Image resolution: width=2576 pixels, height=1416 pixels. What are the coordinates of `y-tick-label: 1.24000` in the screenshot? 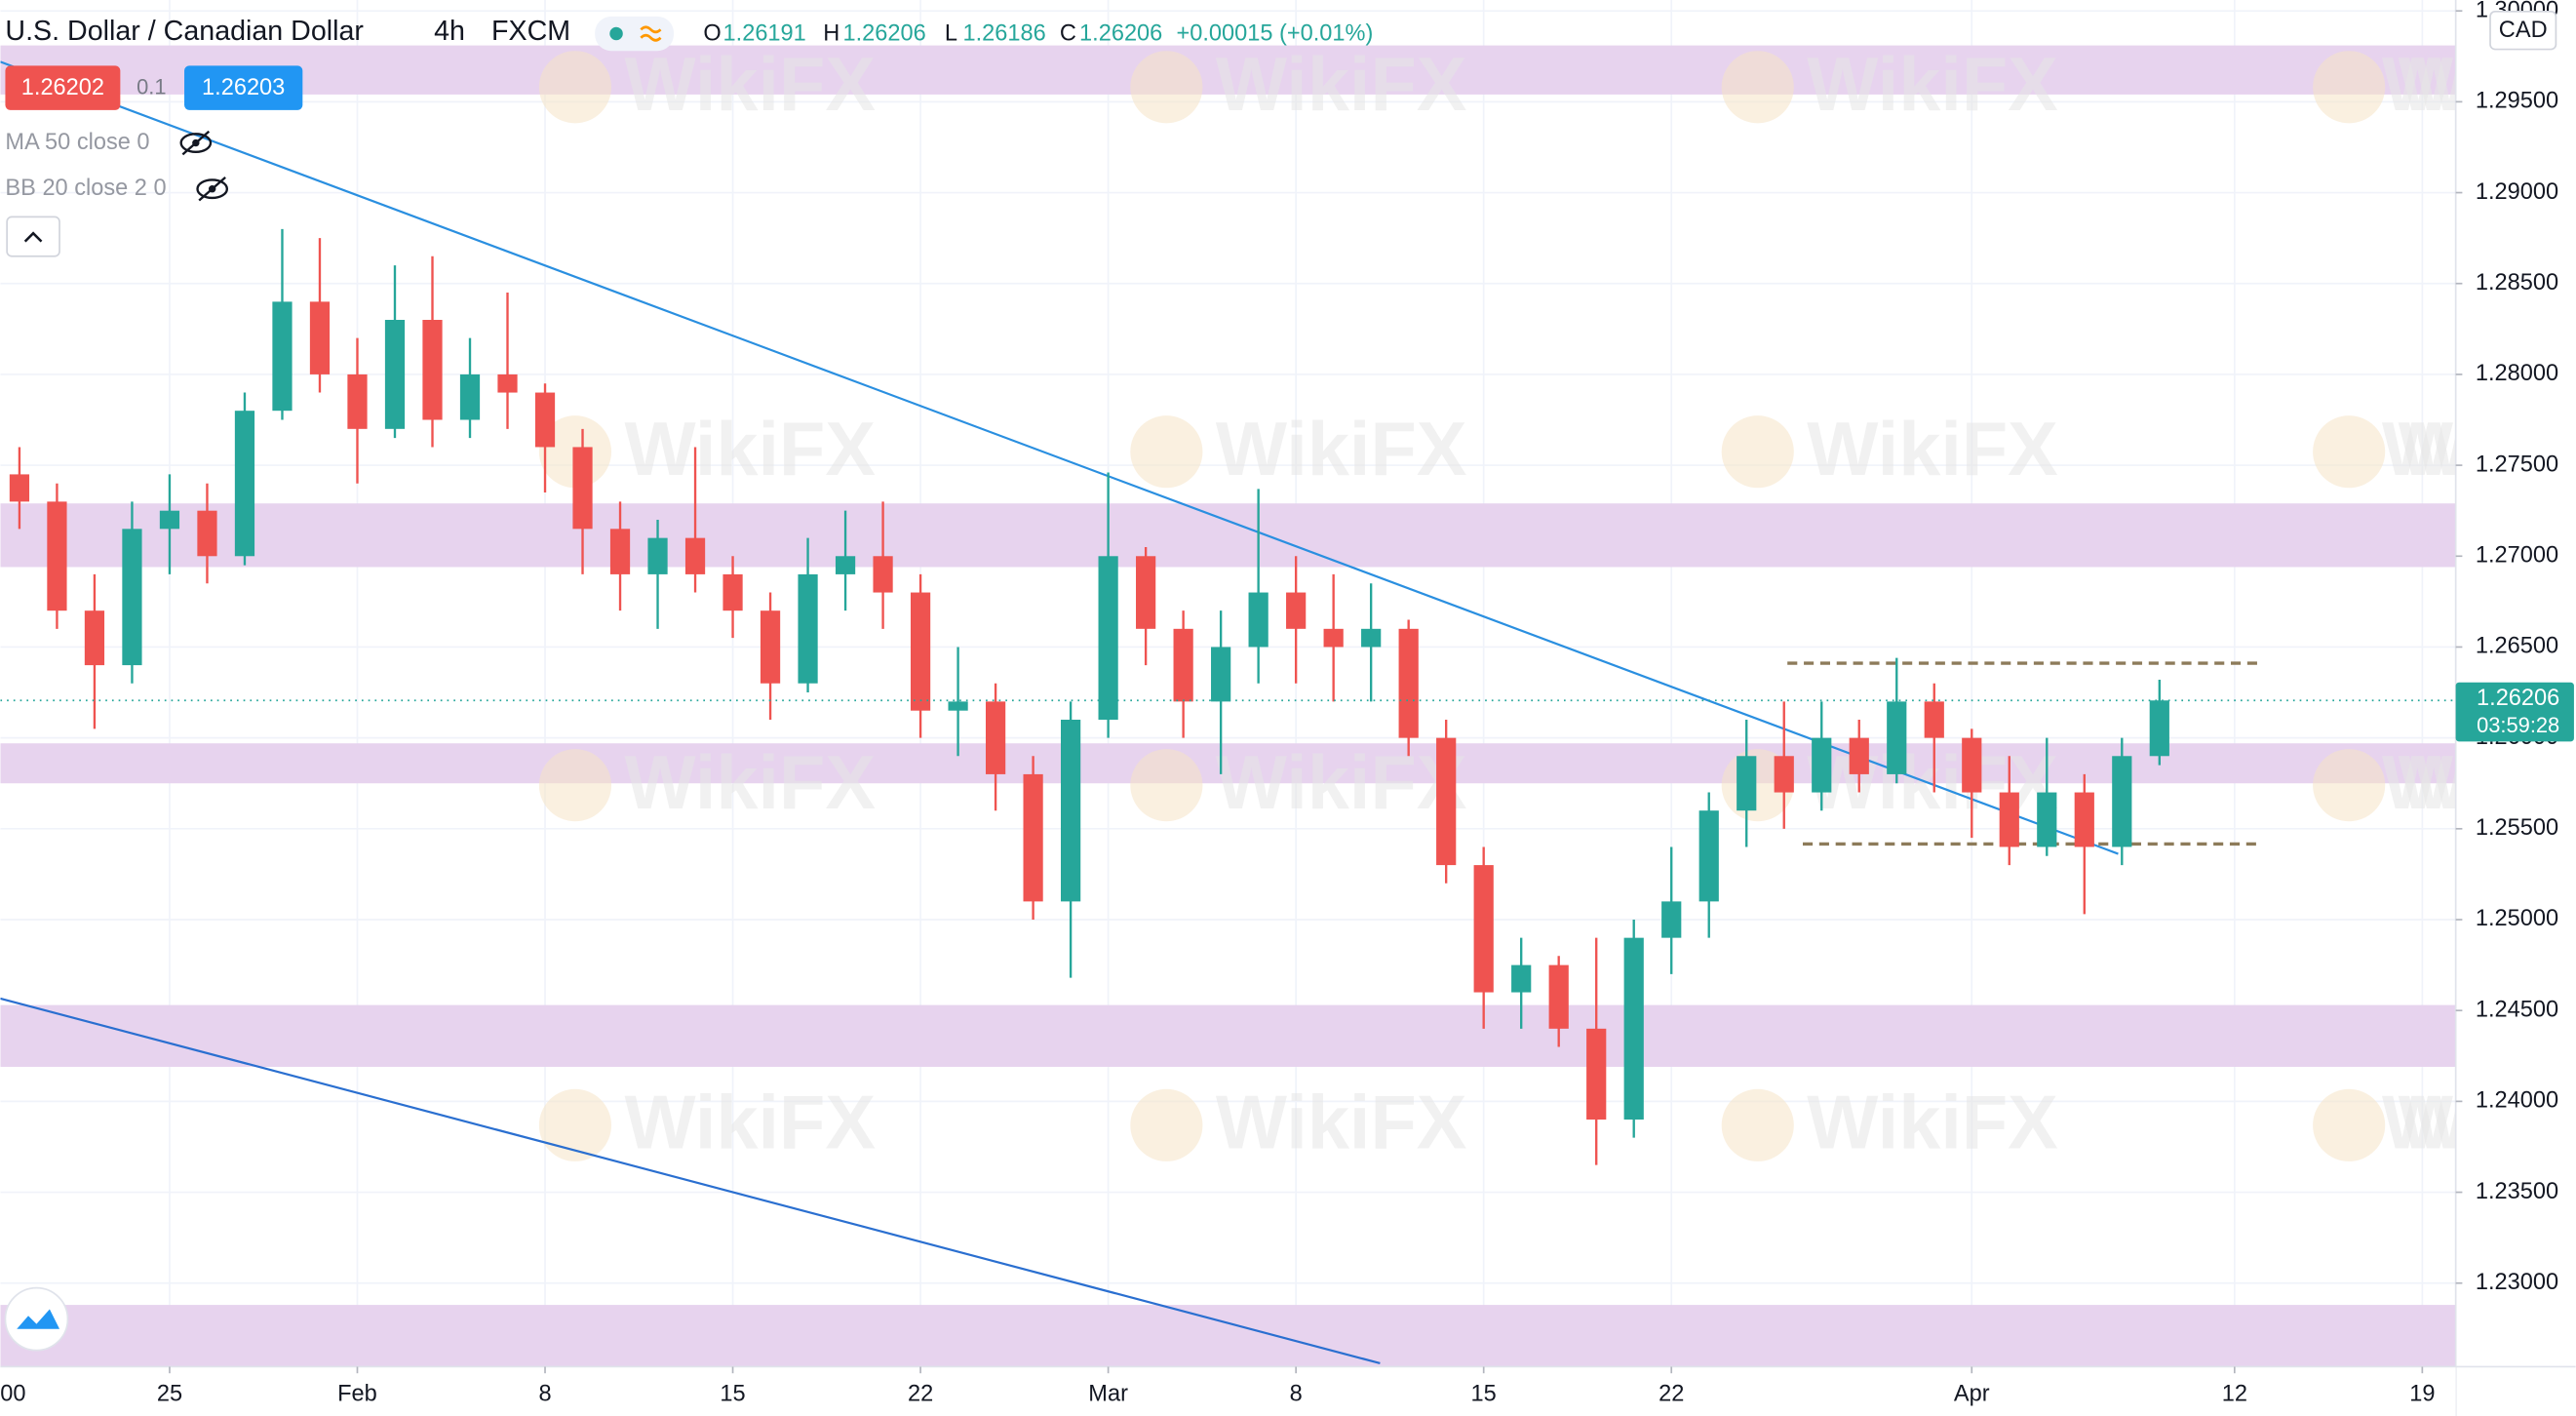 It's located at (2517, 1100).